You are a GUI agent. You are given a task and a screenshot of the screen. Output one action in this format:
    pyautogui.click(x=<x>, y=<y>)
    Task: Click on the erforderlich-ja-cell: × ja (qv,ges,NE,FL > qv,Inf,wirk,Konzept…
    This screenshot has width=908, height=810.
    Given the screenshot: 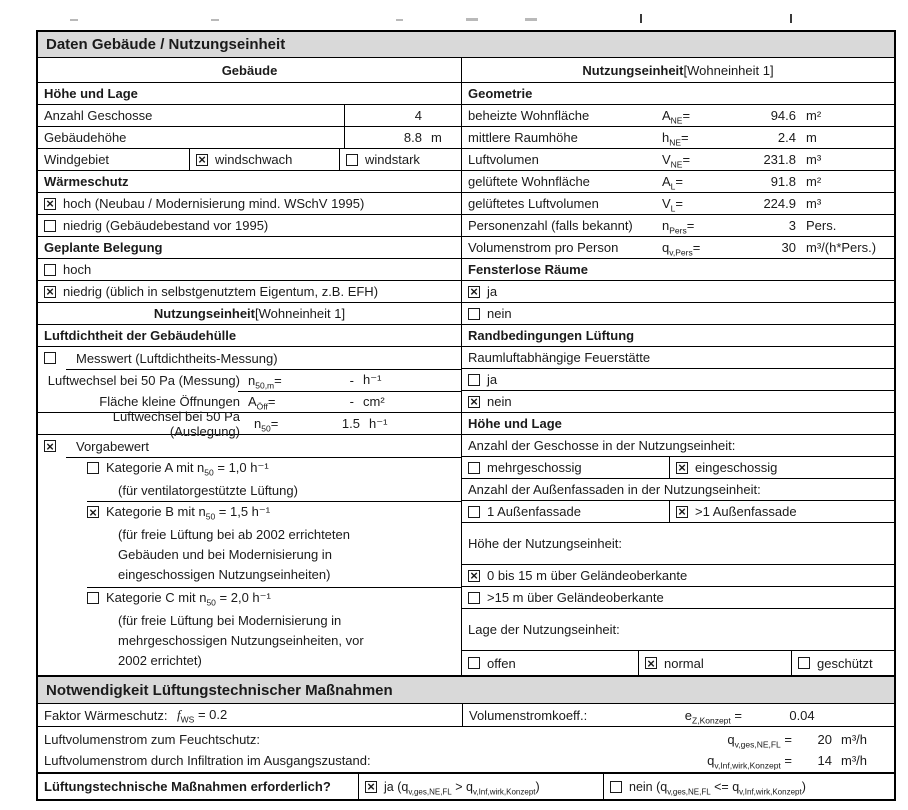 What is the action you would take?
    pyautogui.click(x=481, y=786)
    